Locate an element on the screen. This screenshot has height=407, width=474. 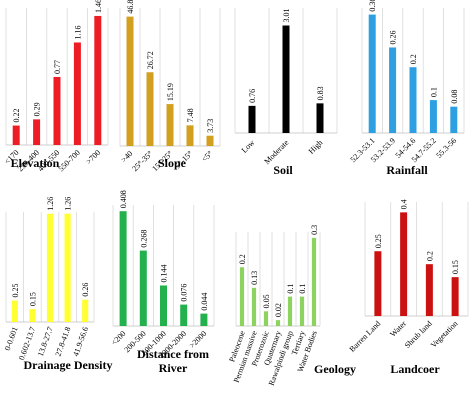
panel-geology-title: Geology is located at coordinates (335, 369).